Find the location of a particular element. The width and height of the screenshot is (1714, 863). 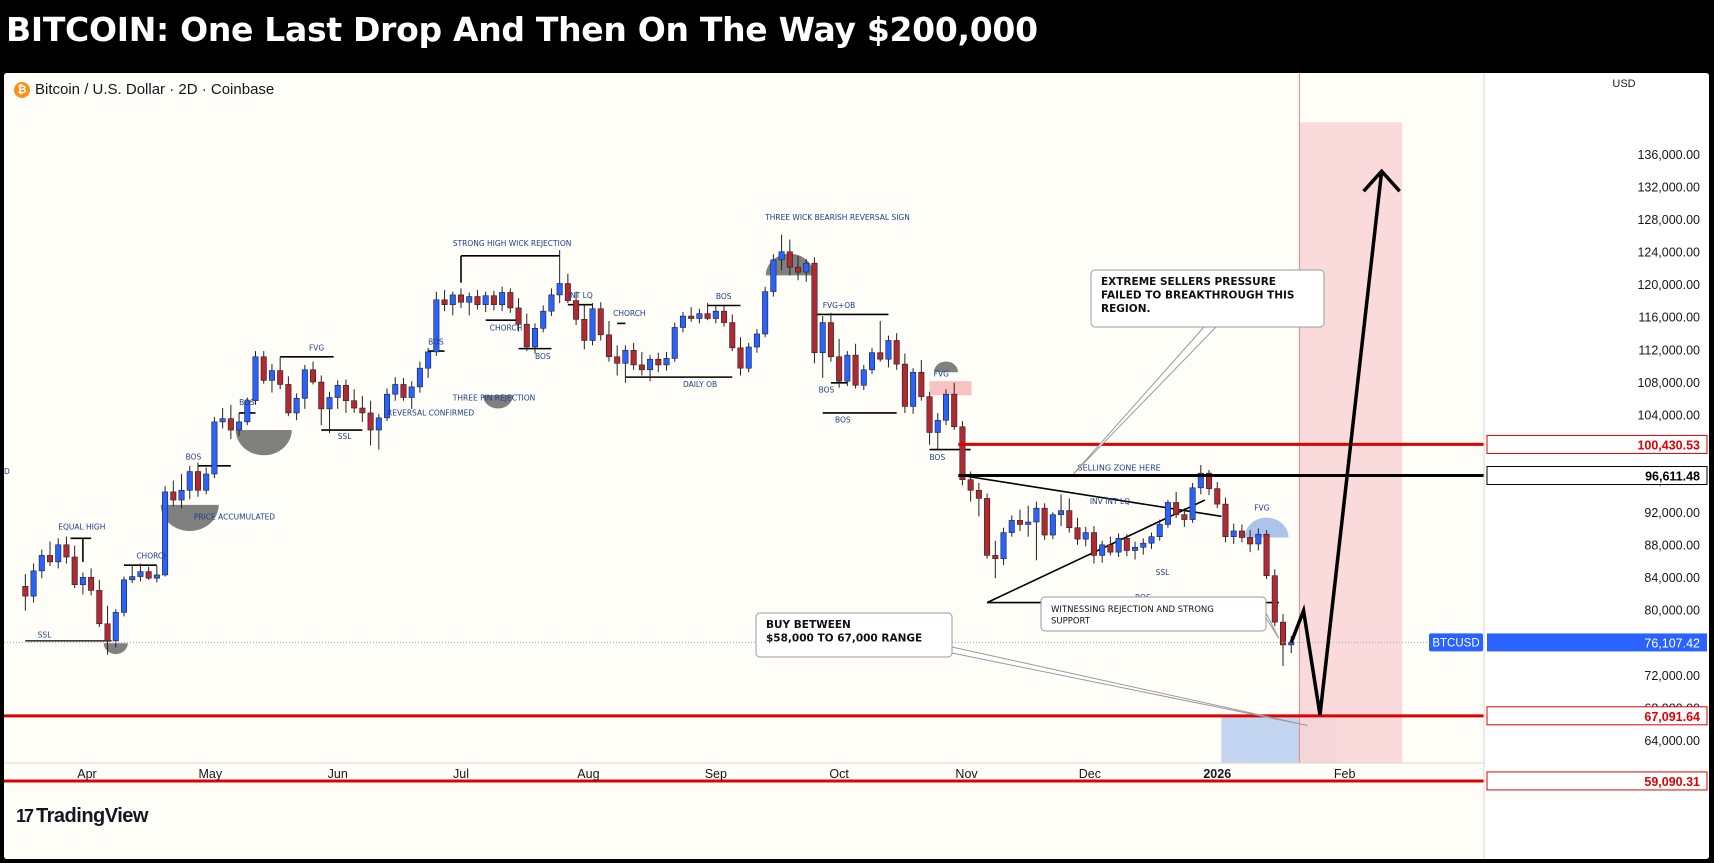

time-tick-label: 2026 is located at coordinates (1217, 774).